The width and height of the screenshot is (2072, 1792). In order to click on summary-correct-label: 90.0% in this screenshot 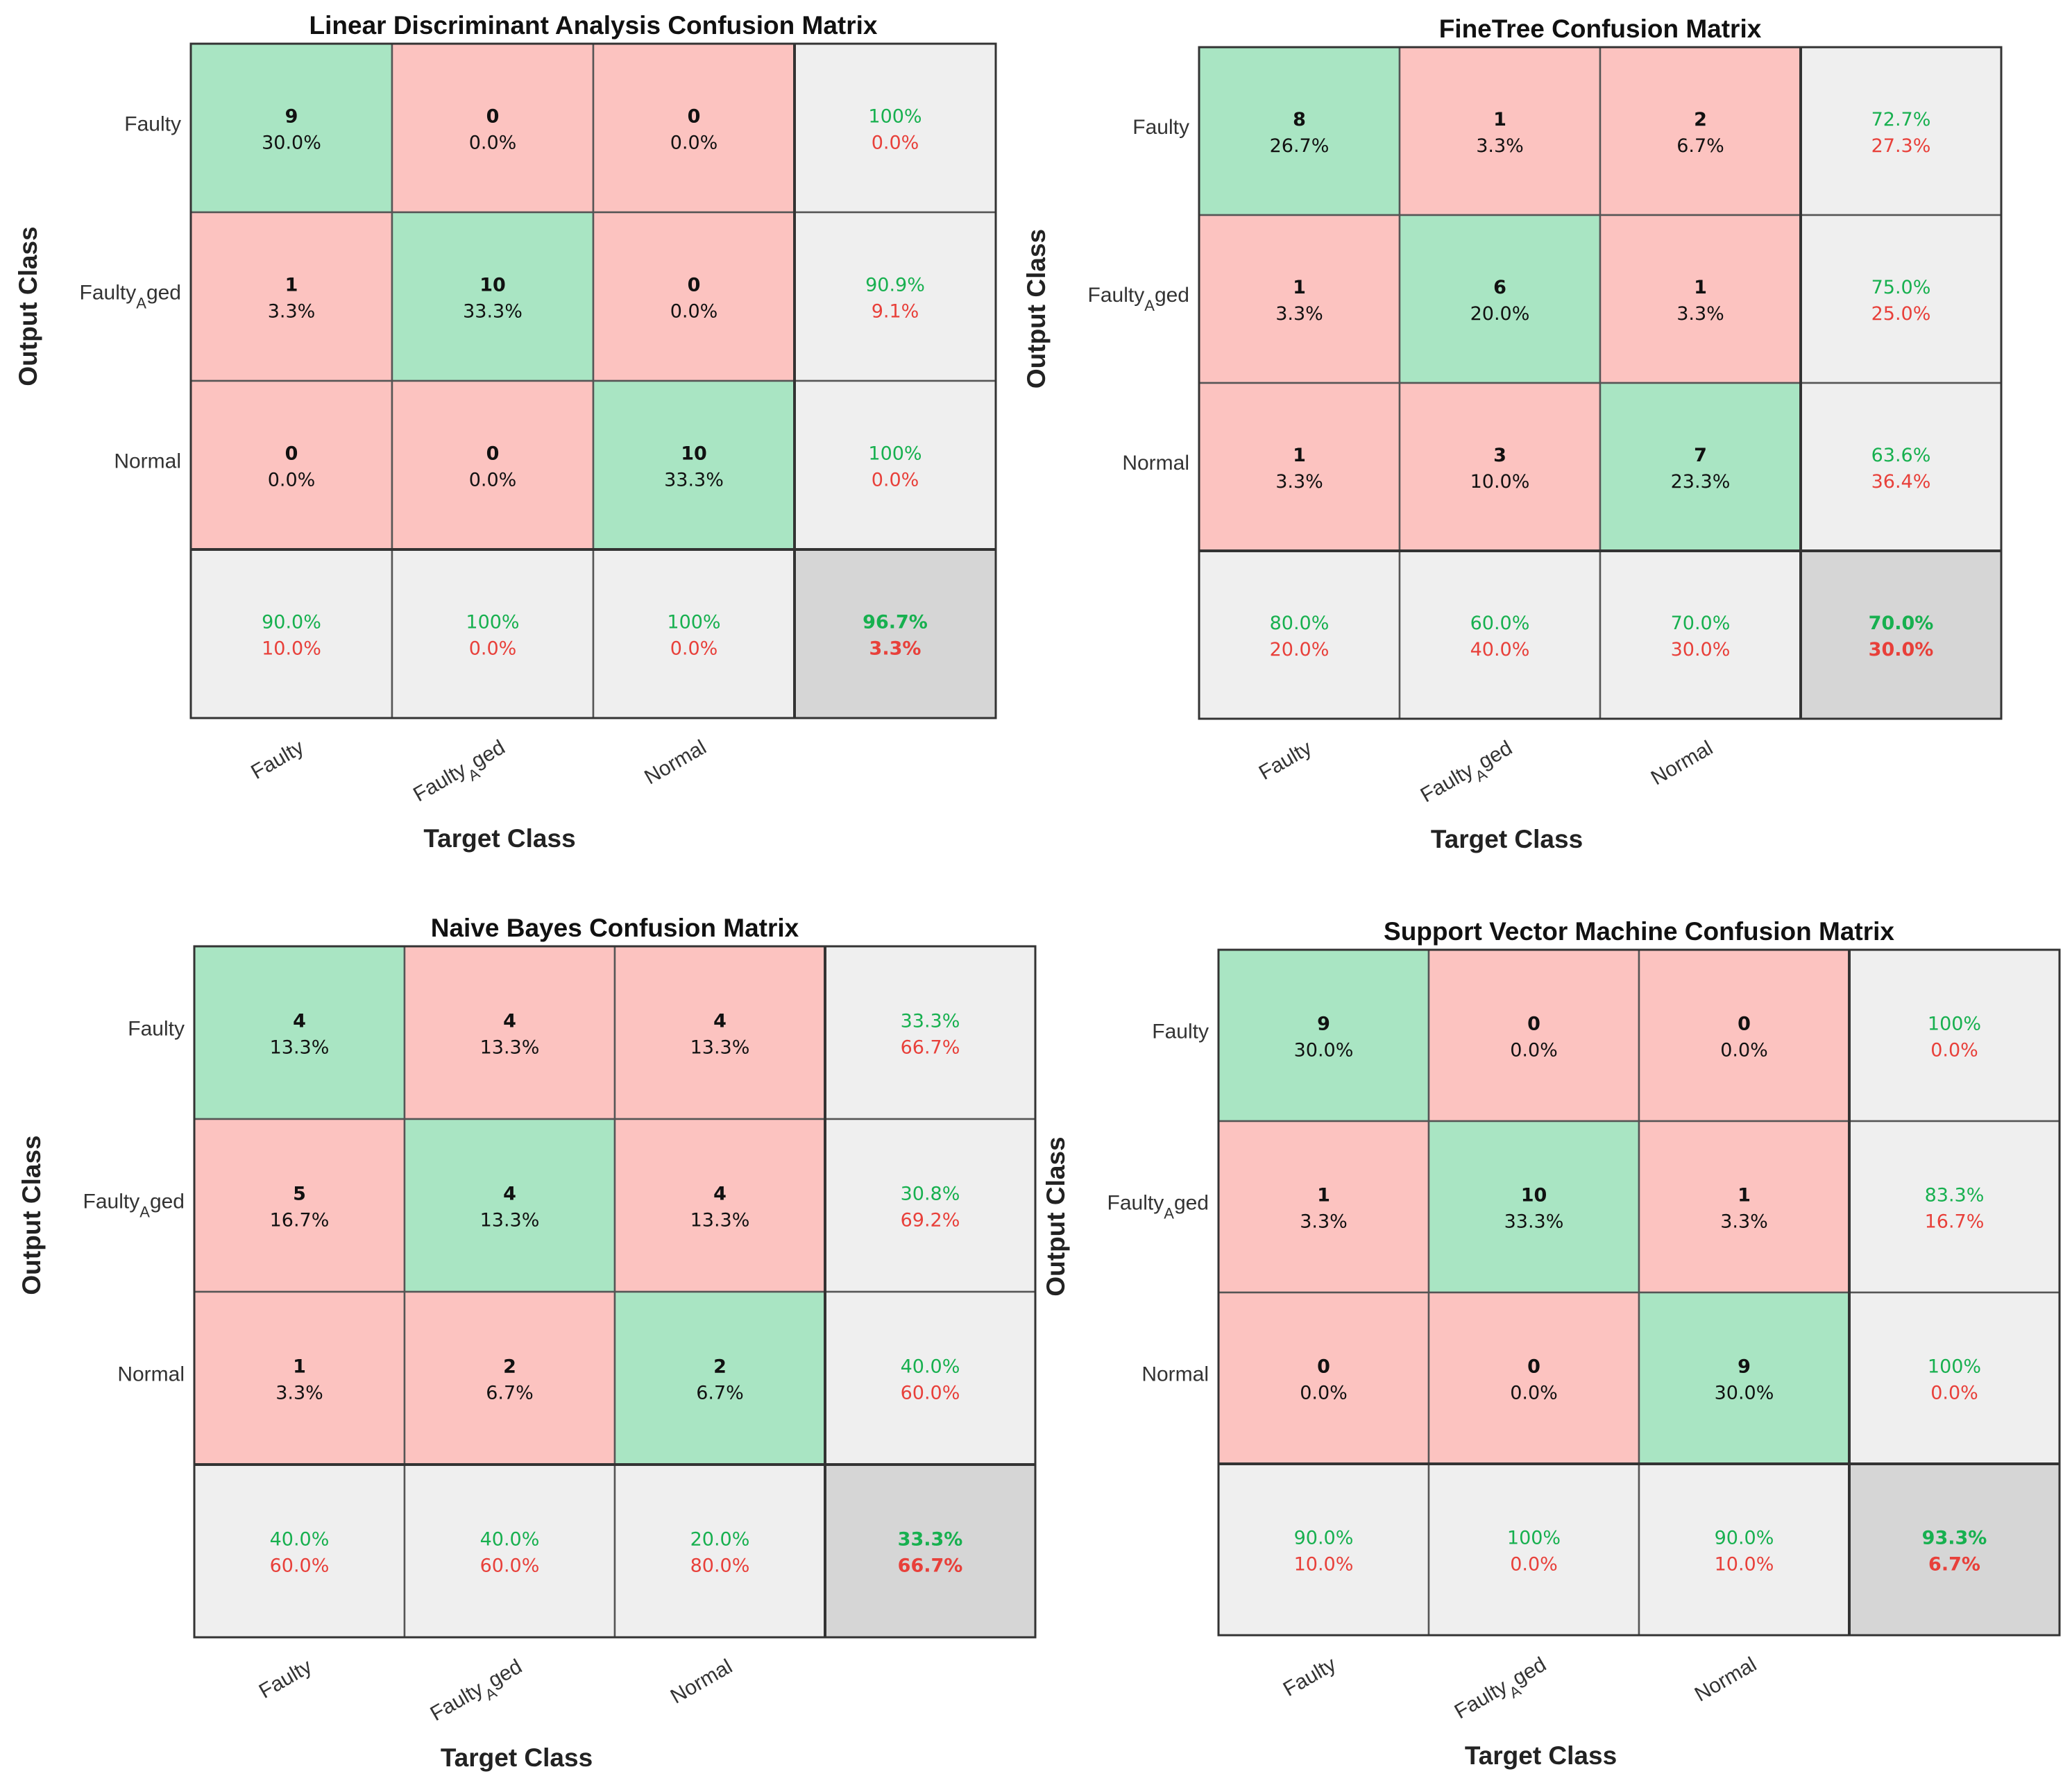, I will do `click(1744, 1538)`.